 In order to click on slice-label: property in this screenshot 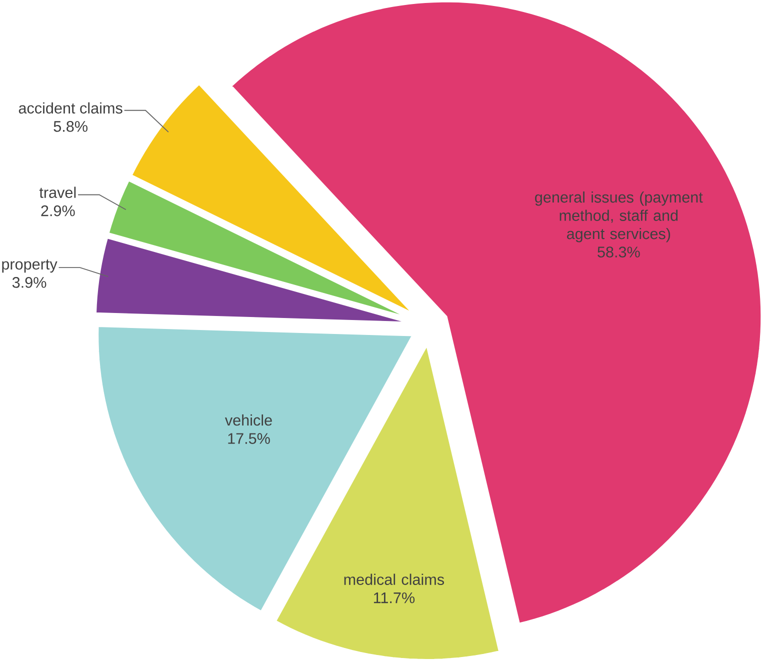, I will do `click(30, 265)`.